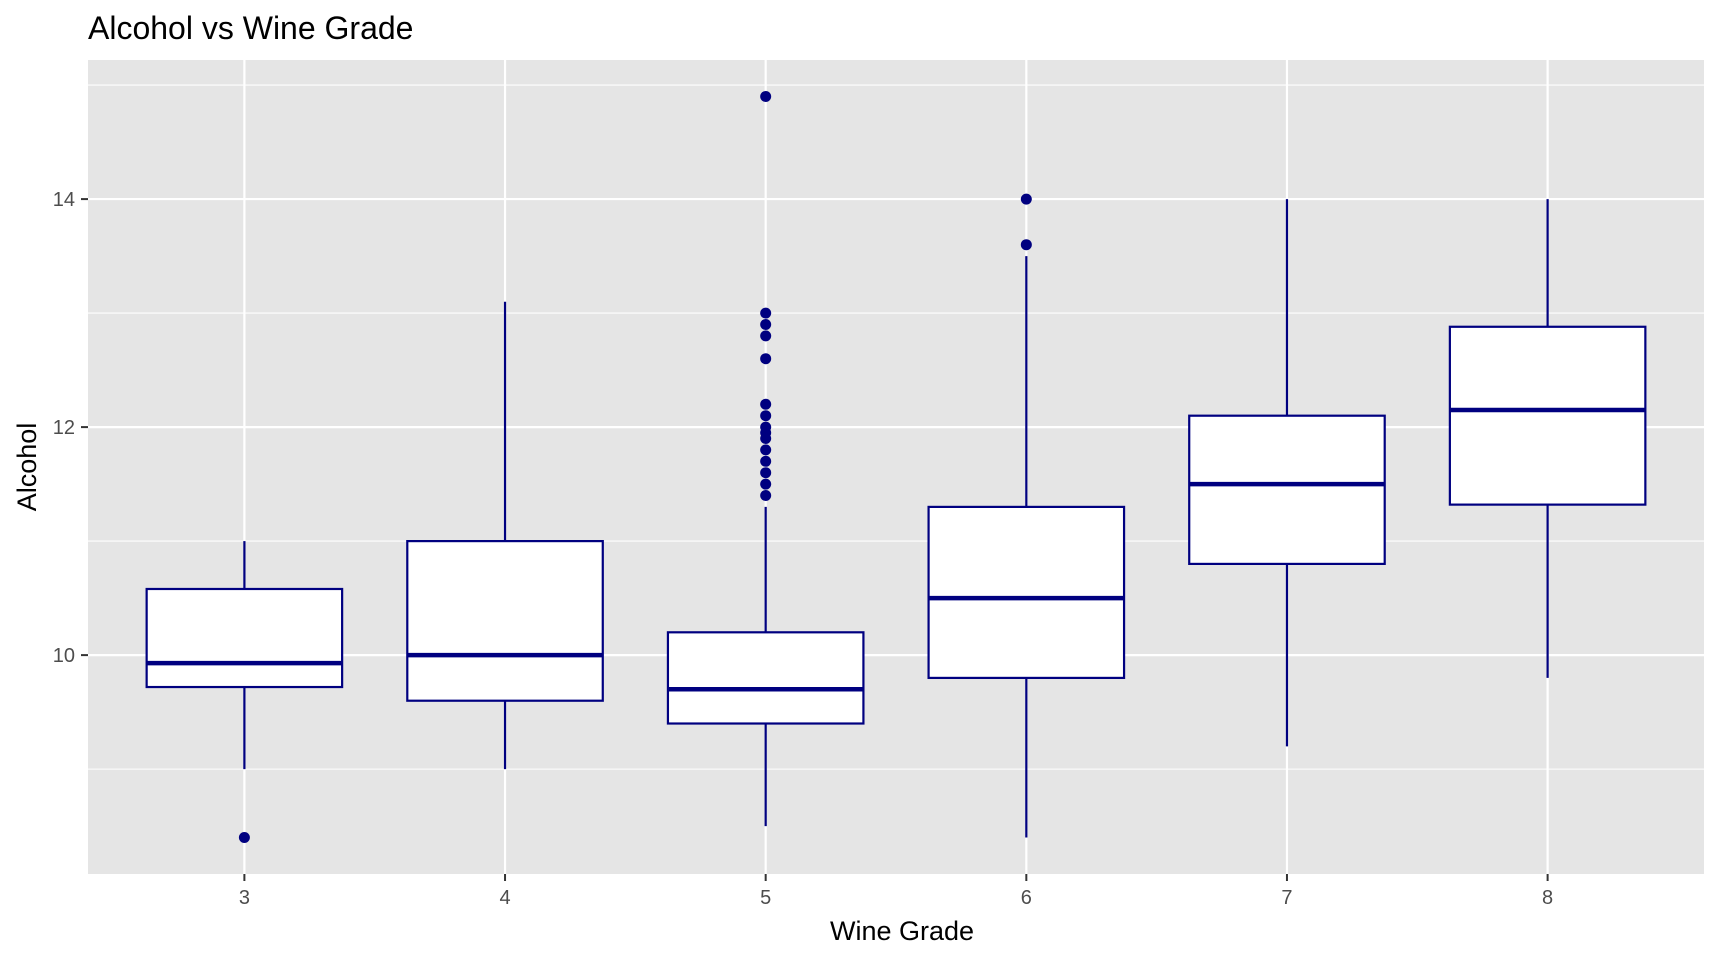 The width and height of the screenshot is (1728, 960). I want to click on y-axis-title: Alcohol, so click(27, 467).